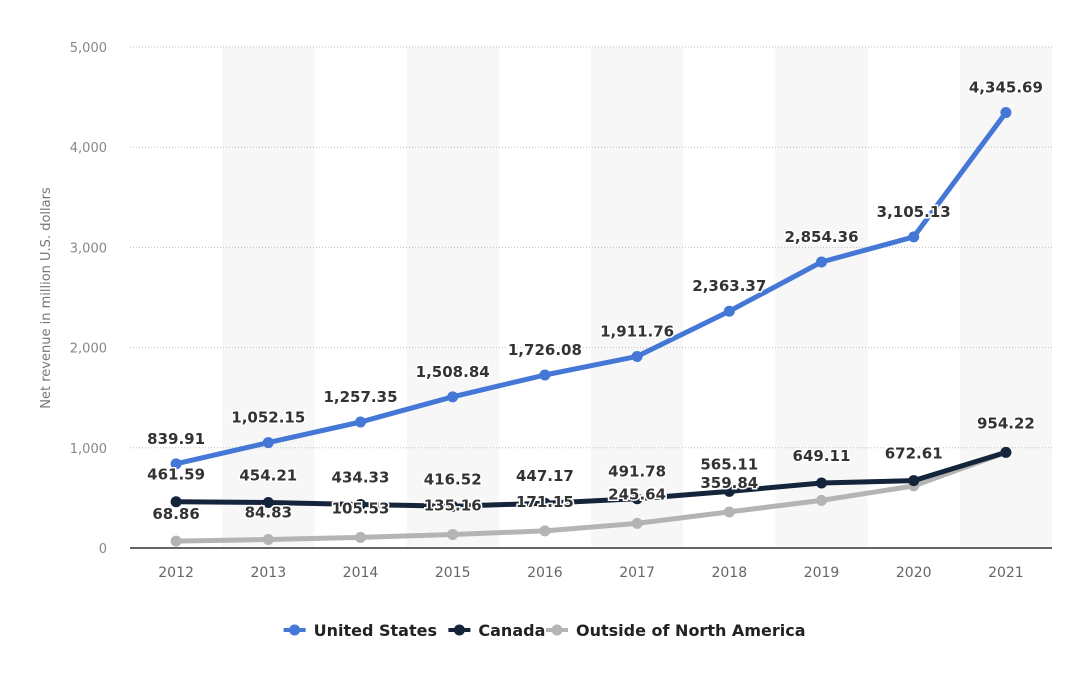 The width and height of the screenshot is (1080, 695). What do you see at coordinates (729, 464) in the screenshot?
I see `data-label: 565.11` at bounding box center [729, 464].